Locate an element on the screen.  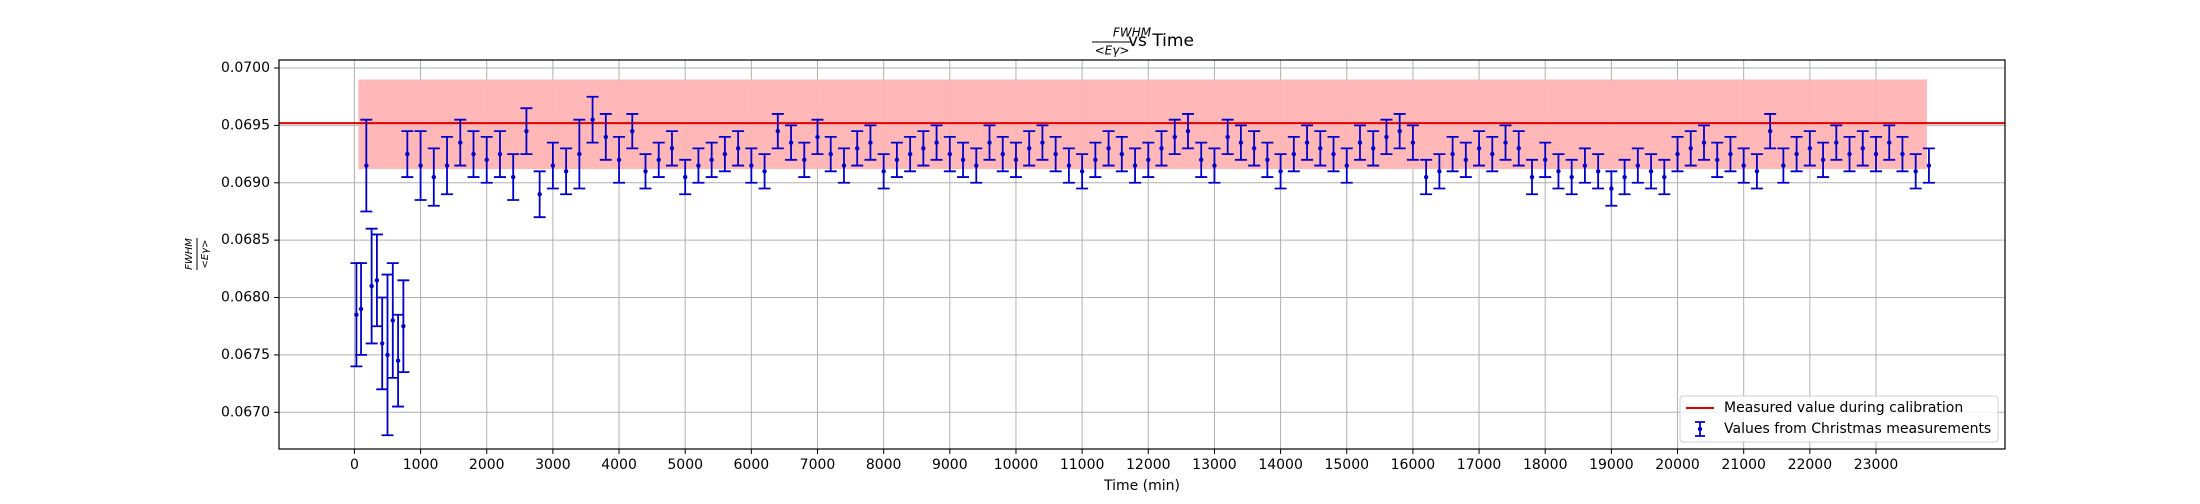
x-tick-label: 4000 is located at coordinates (619, 465).